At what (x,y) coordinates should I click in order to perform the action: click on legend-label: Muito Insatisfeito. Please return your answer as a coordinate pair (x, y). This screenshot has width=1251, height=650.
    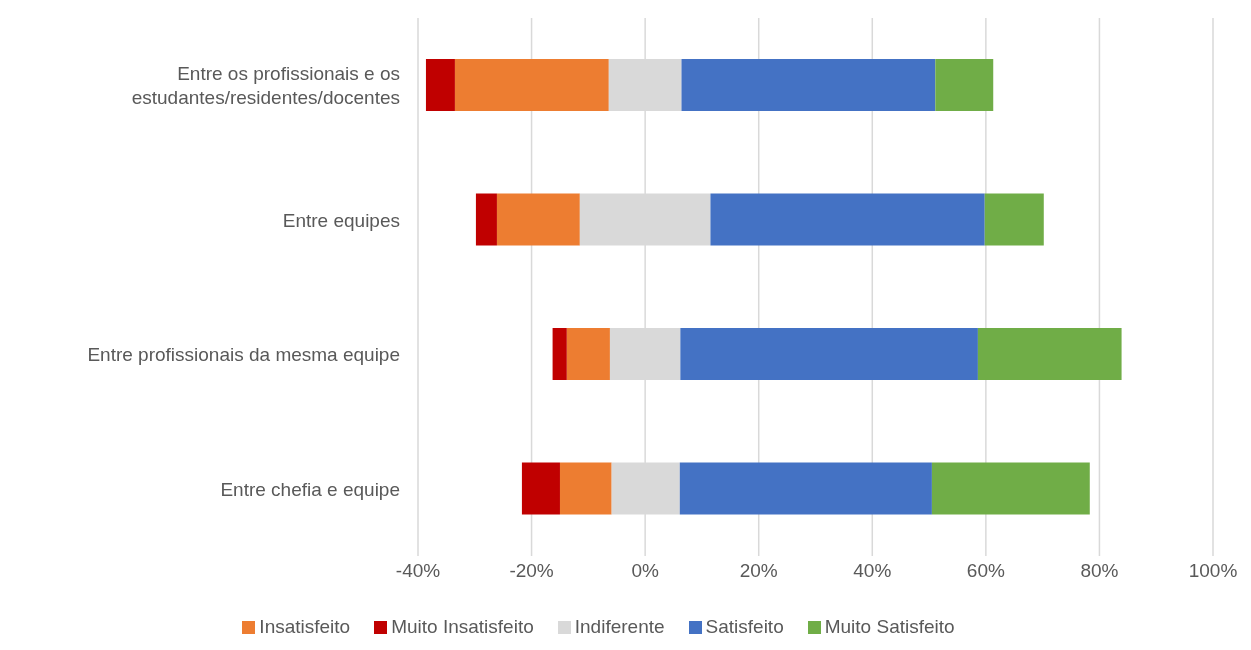
    Looking at the image, I should click on (462, 626).